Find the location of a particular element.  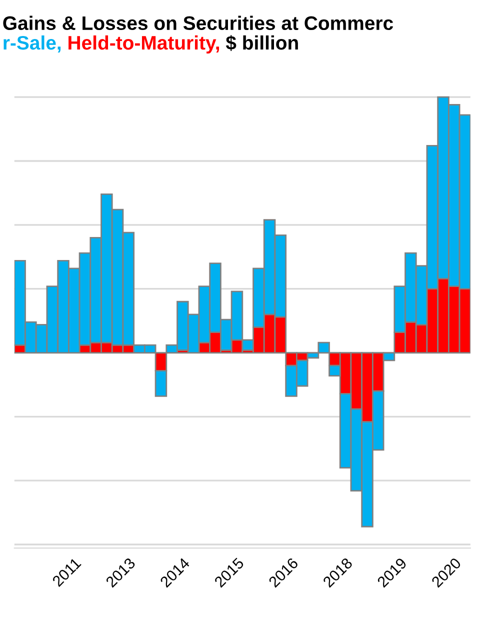

text: Held-to-Maturity, is located at coordinates (143, 44).